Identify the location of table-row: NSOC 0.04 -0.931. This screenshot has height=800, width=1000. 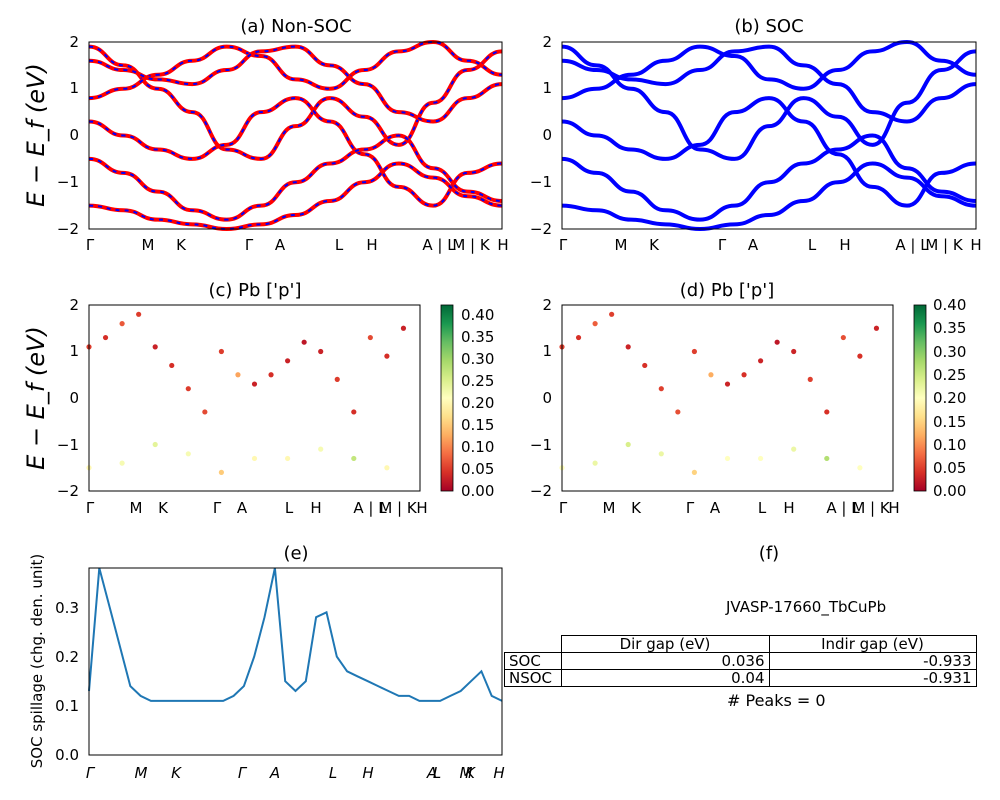
(740, 678).